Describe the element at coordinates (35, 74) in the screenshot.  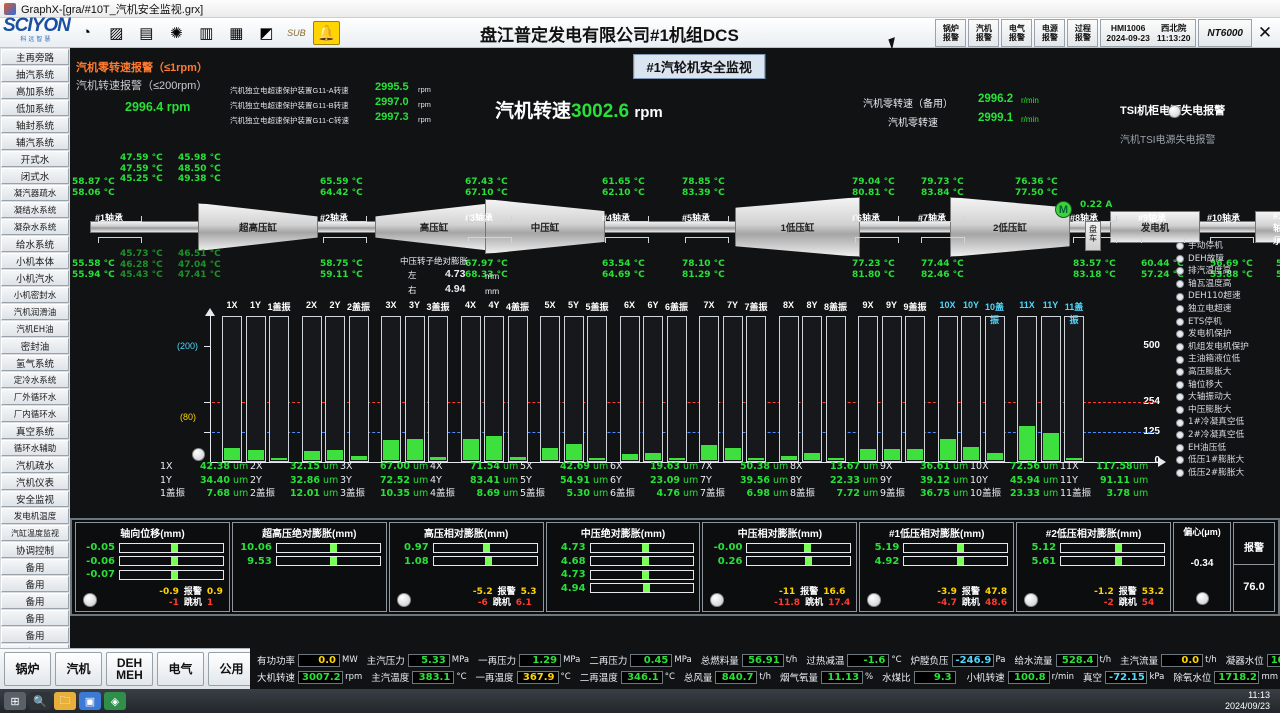
I see `sidebar-item-1: 抽汽系统` at that location.